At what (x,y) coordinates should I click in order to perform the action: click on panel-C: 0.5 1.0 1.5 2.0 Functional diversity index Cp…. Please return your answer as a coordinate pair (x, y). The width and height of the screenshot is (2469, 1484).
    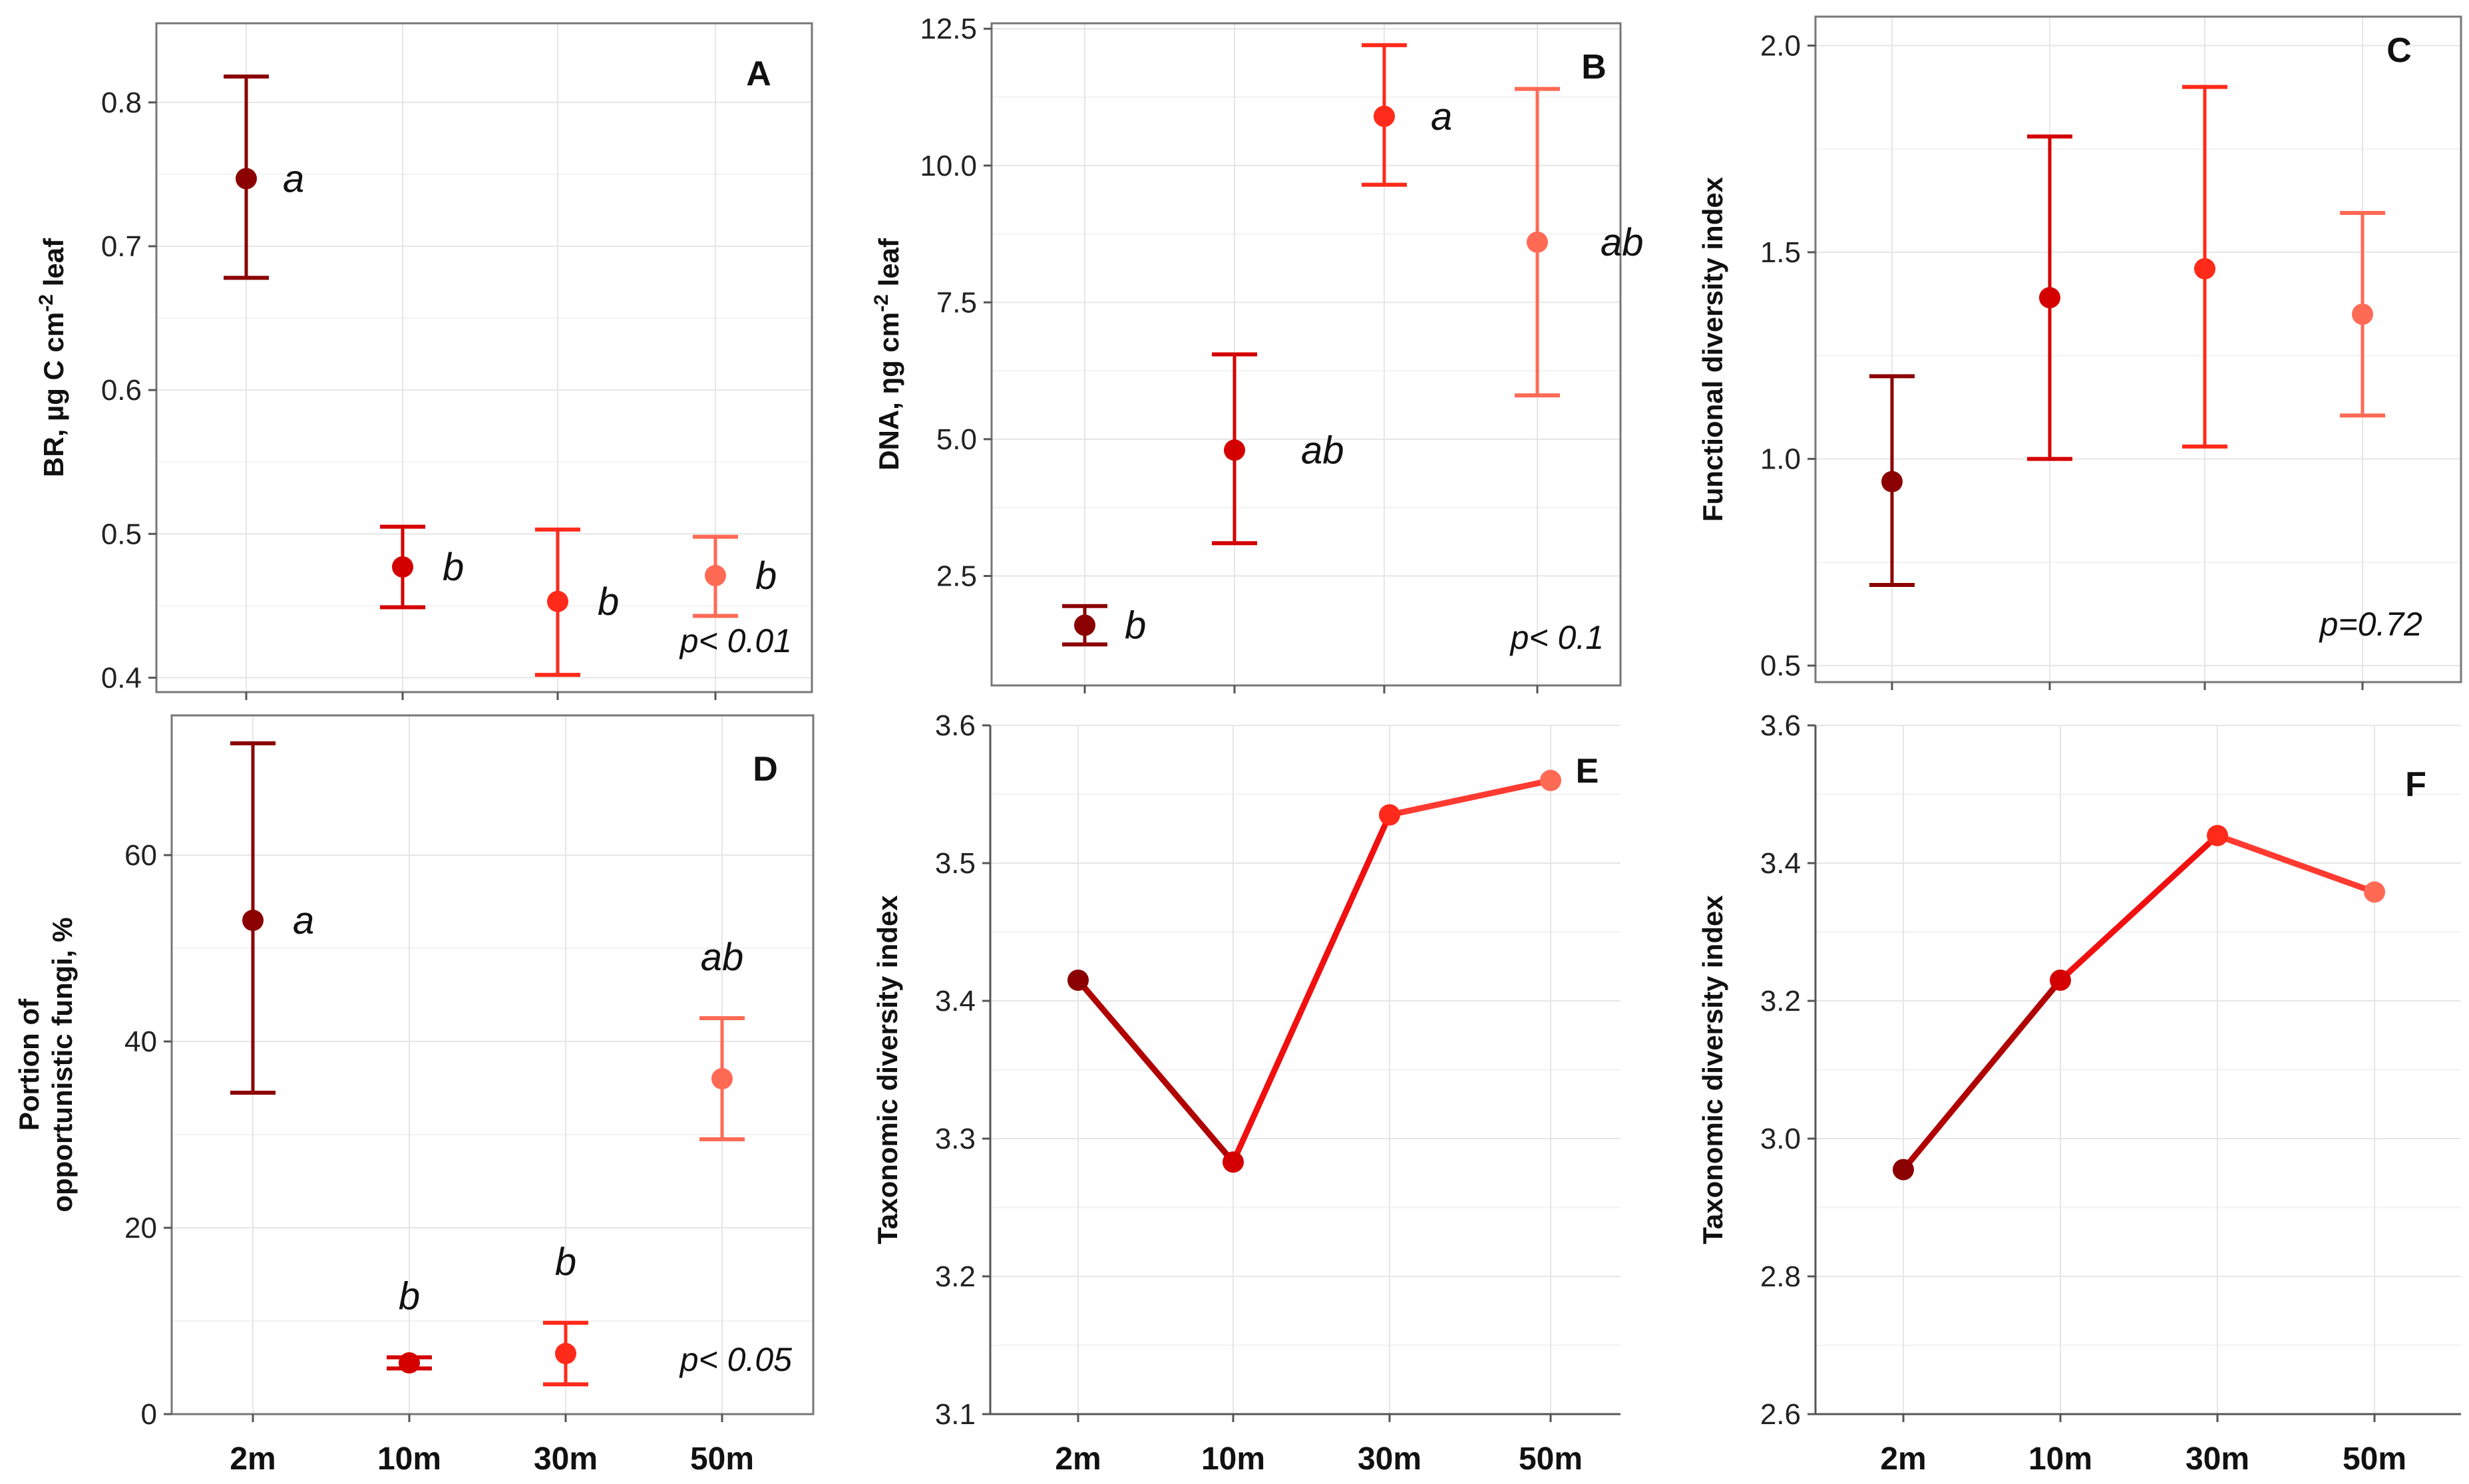
    Looking at the image, I should click on (2079, 352).